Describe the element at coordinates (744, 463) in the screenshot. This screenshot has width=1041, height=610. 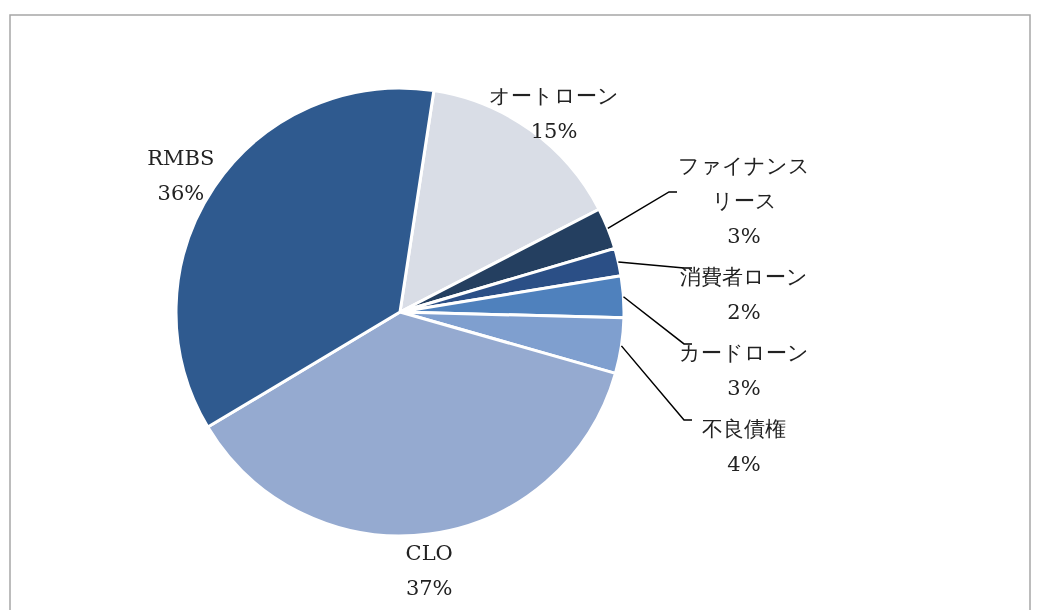
I see `data-label: 4%` at that location.